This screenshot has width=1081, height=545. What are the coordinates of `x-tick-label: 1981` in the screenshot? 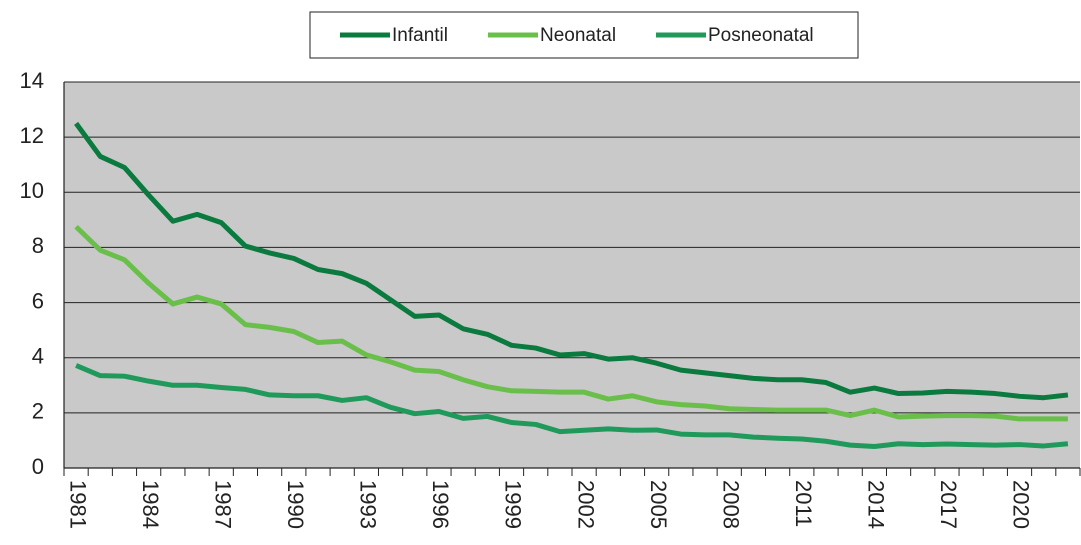 It's located at (77, 504).